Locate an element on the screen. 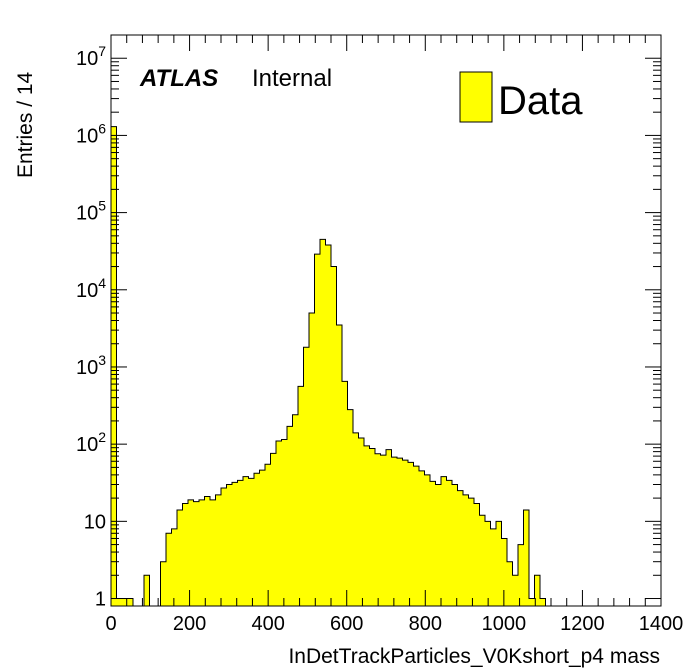 This screenshot has height=672, width=696. y-tick-label: 10⁴ is located at coordinates (91, 288).